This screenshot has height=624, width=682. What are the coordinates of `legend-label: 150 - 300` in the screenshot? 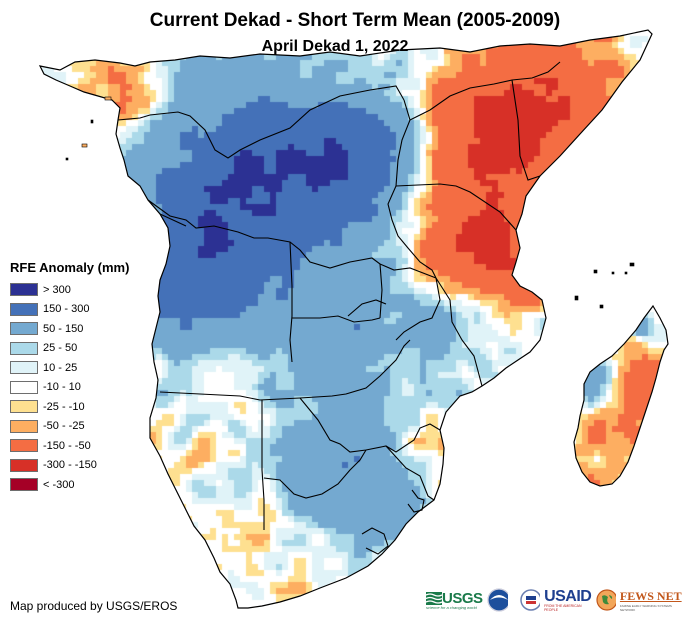 It's located at (66, 309).